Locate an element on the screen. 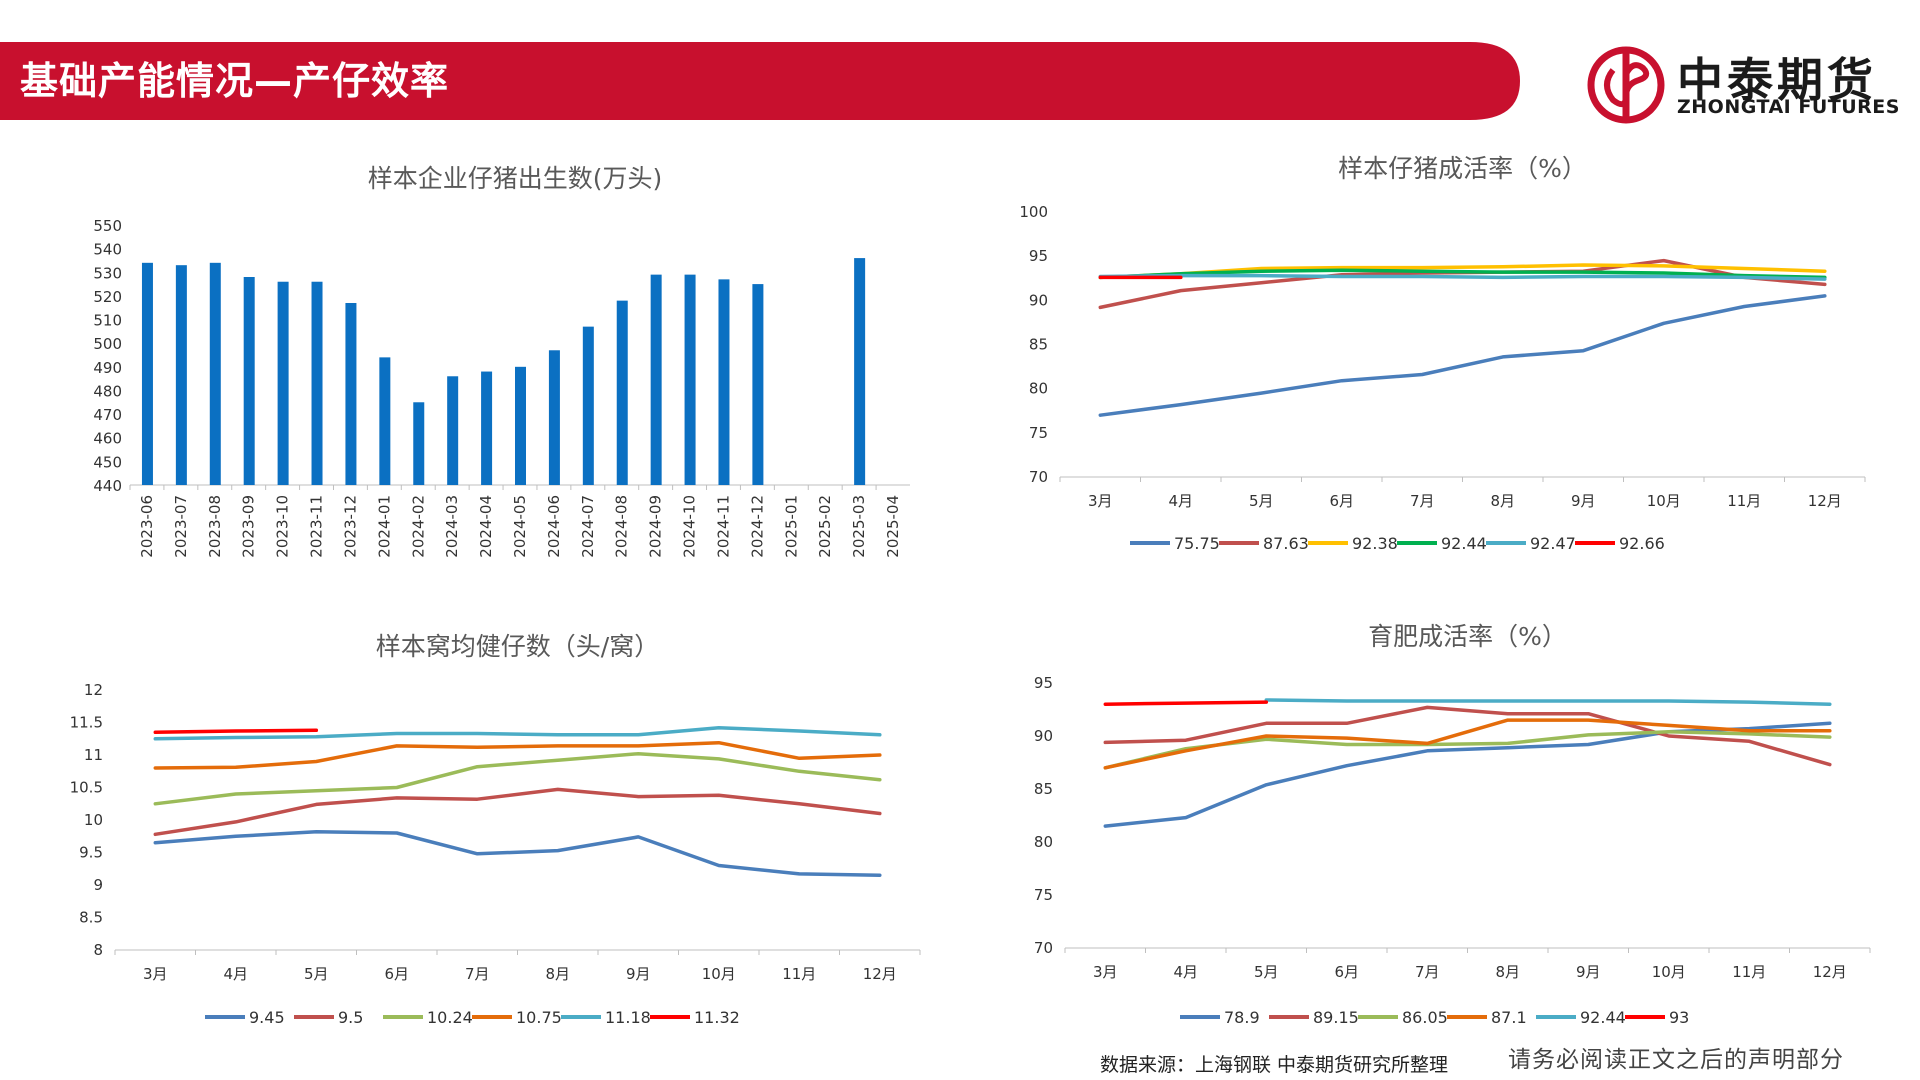 The width and height of the screenshot is (1920, 1080). x-tick-label: 2023-09 is located at coordinates (249, 526).